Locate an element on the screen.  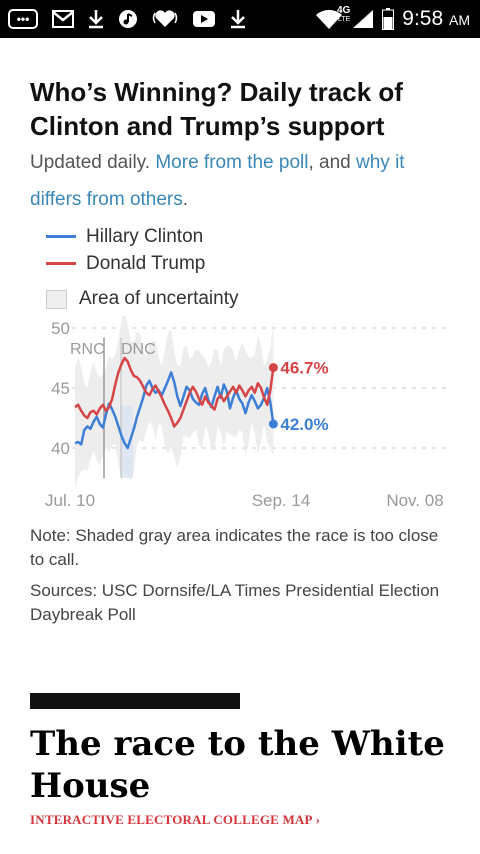
chat-icon: ••• is located at coordinates (23, 19).